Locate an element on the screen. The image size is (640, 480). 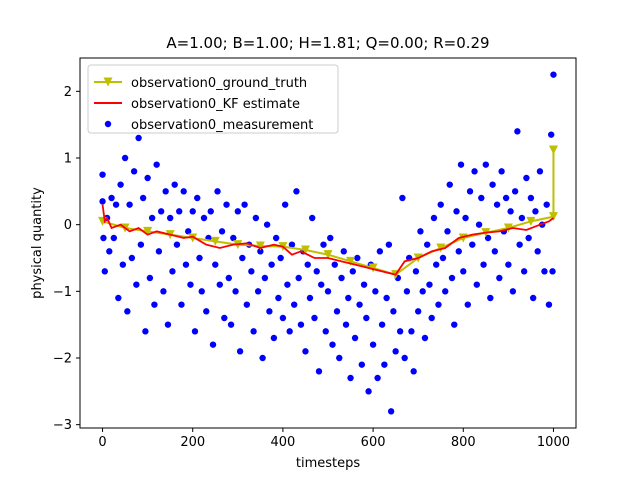
x-tick-label: 800 is located at coordinates (463, 442).